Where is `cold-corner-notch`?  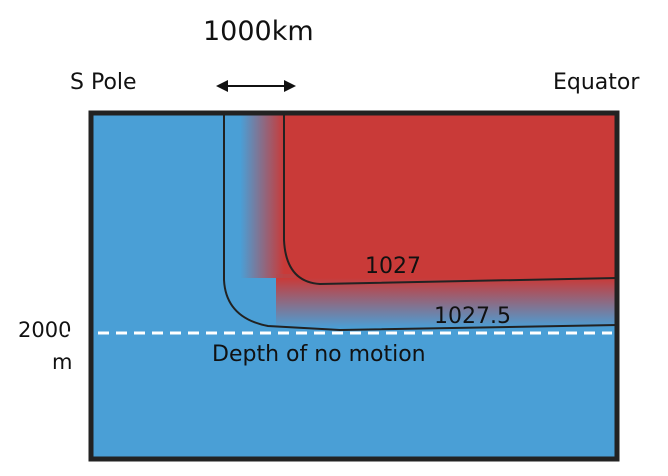
cold-corner-notch is located at coordinates (251, 302).